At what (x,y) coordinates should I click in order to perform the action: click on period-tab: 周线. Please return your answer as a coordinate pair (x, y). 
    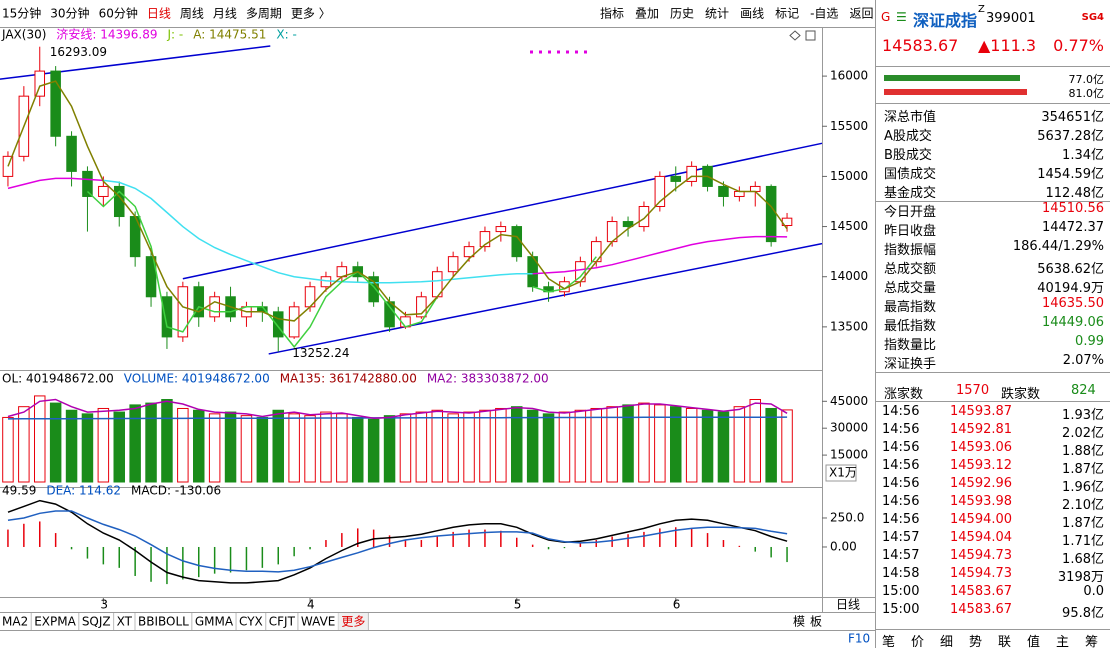
    Looking at the image, I should click on (192, 14).